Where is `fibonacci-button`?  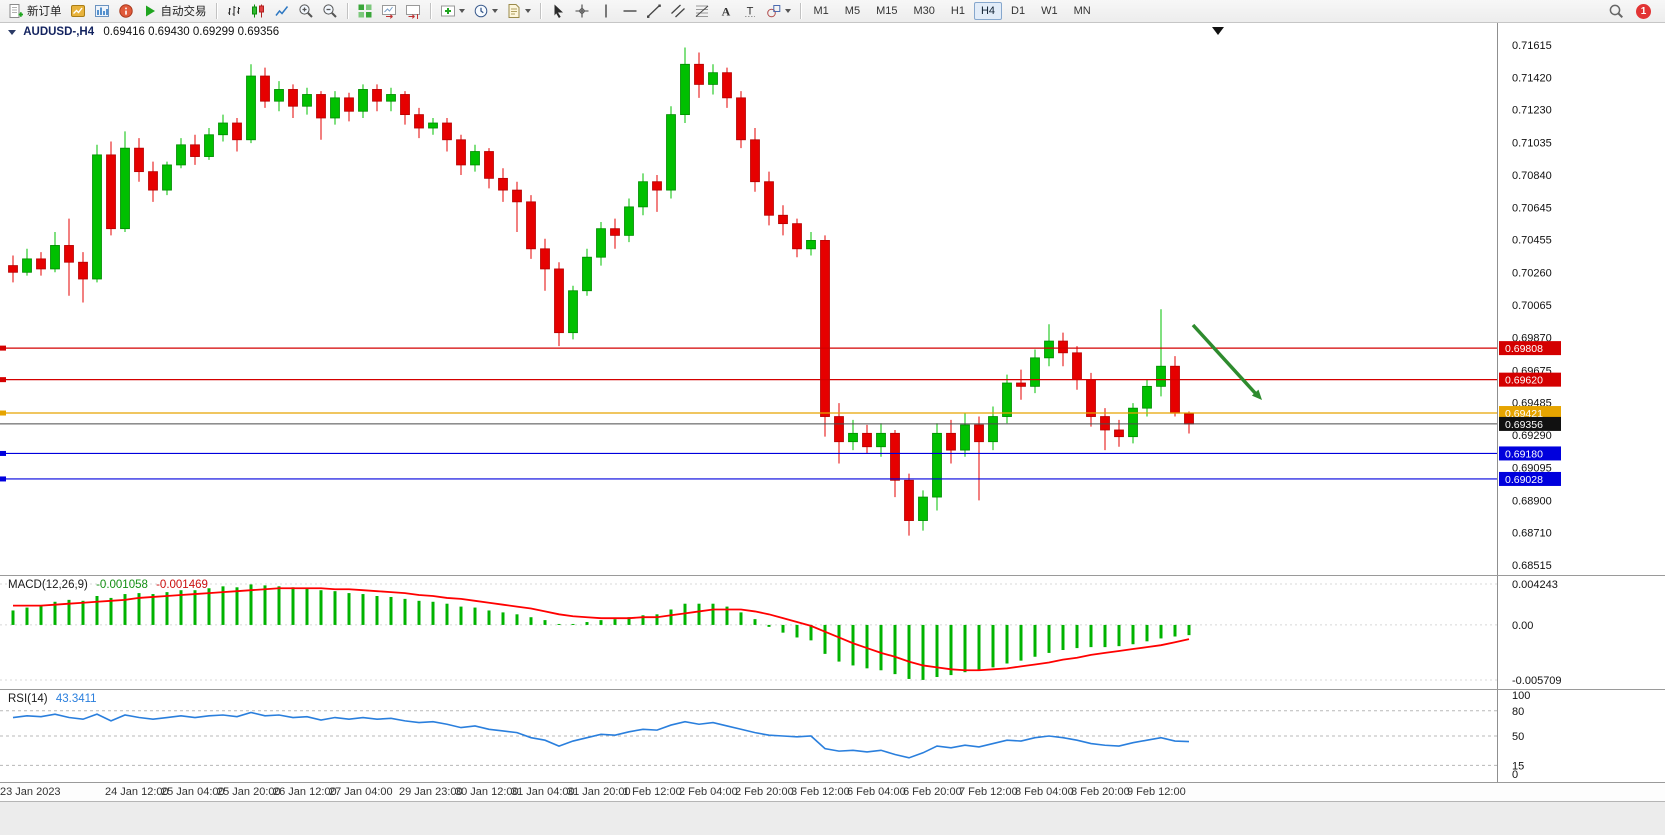
fibonacci-button is located at coordinates (702, 11).